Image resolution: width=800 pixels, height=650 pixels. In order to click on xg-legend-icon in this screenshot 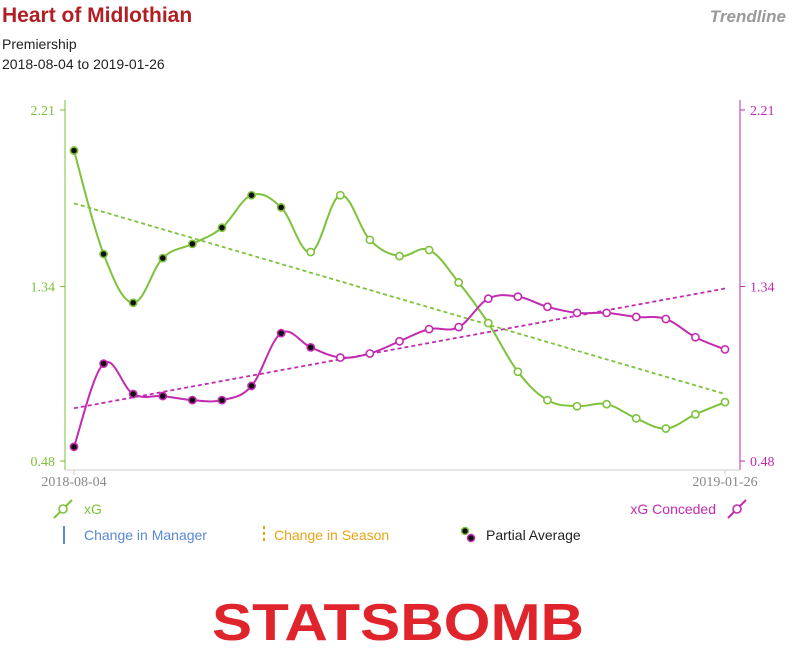, I will do `click(63, 509)`.